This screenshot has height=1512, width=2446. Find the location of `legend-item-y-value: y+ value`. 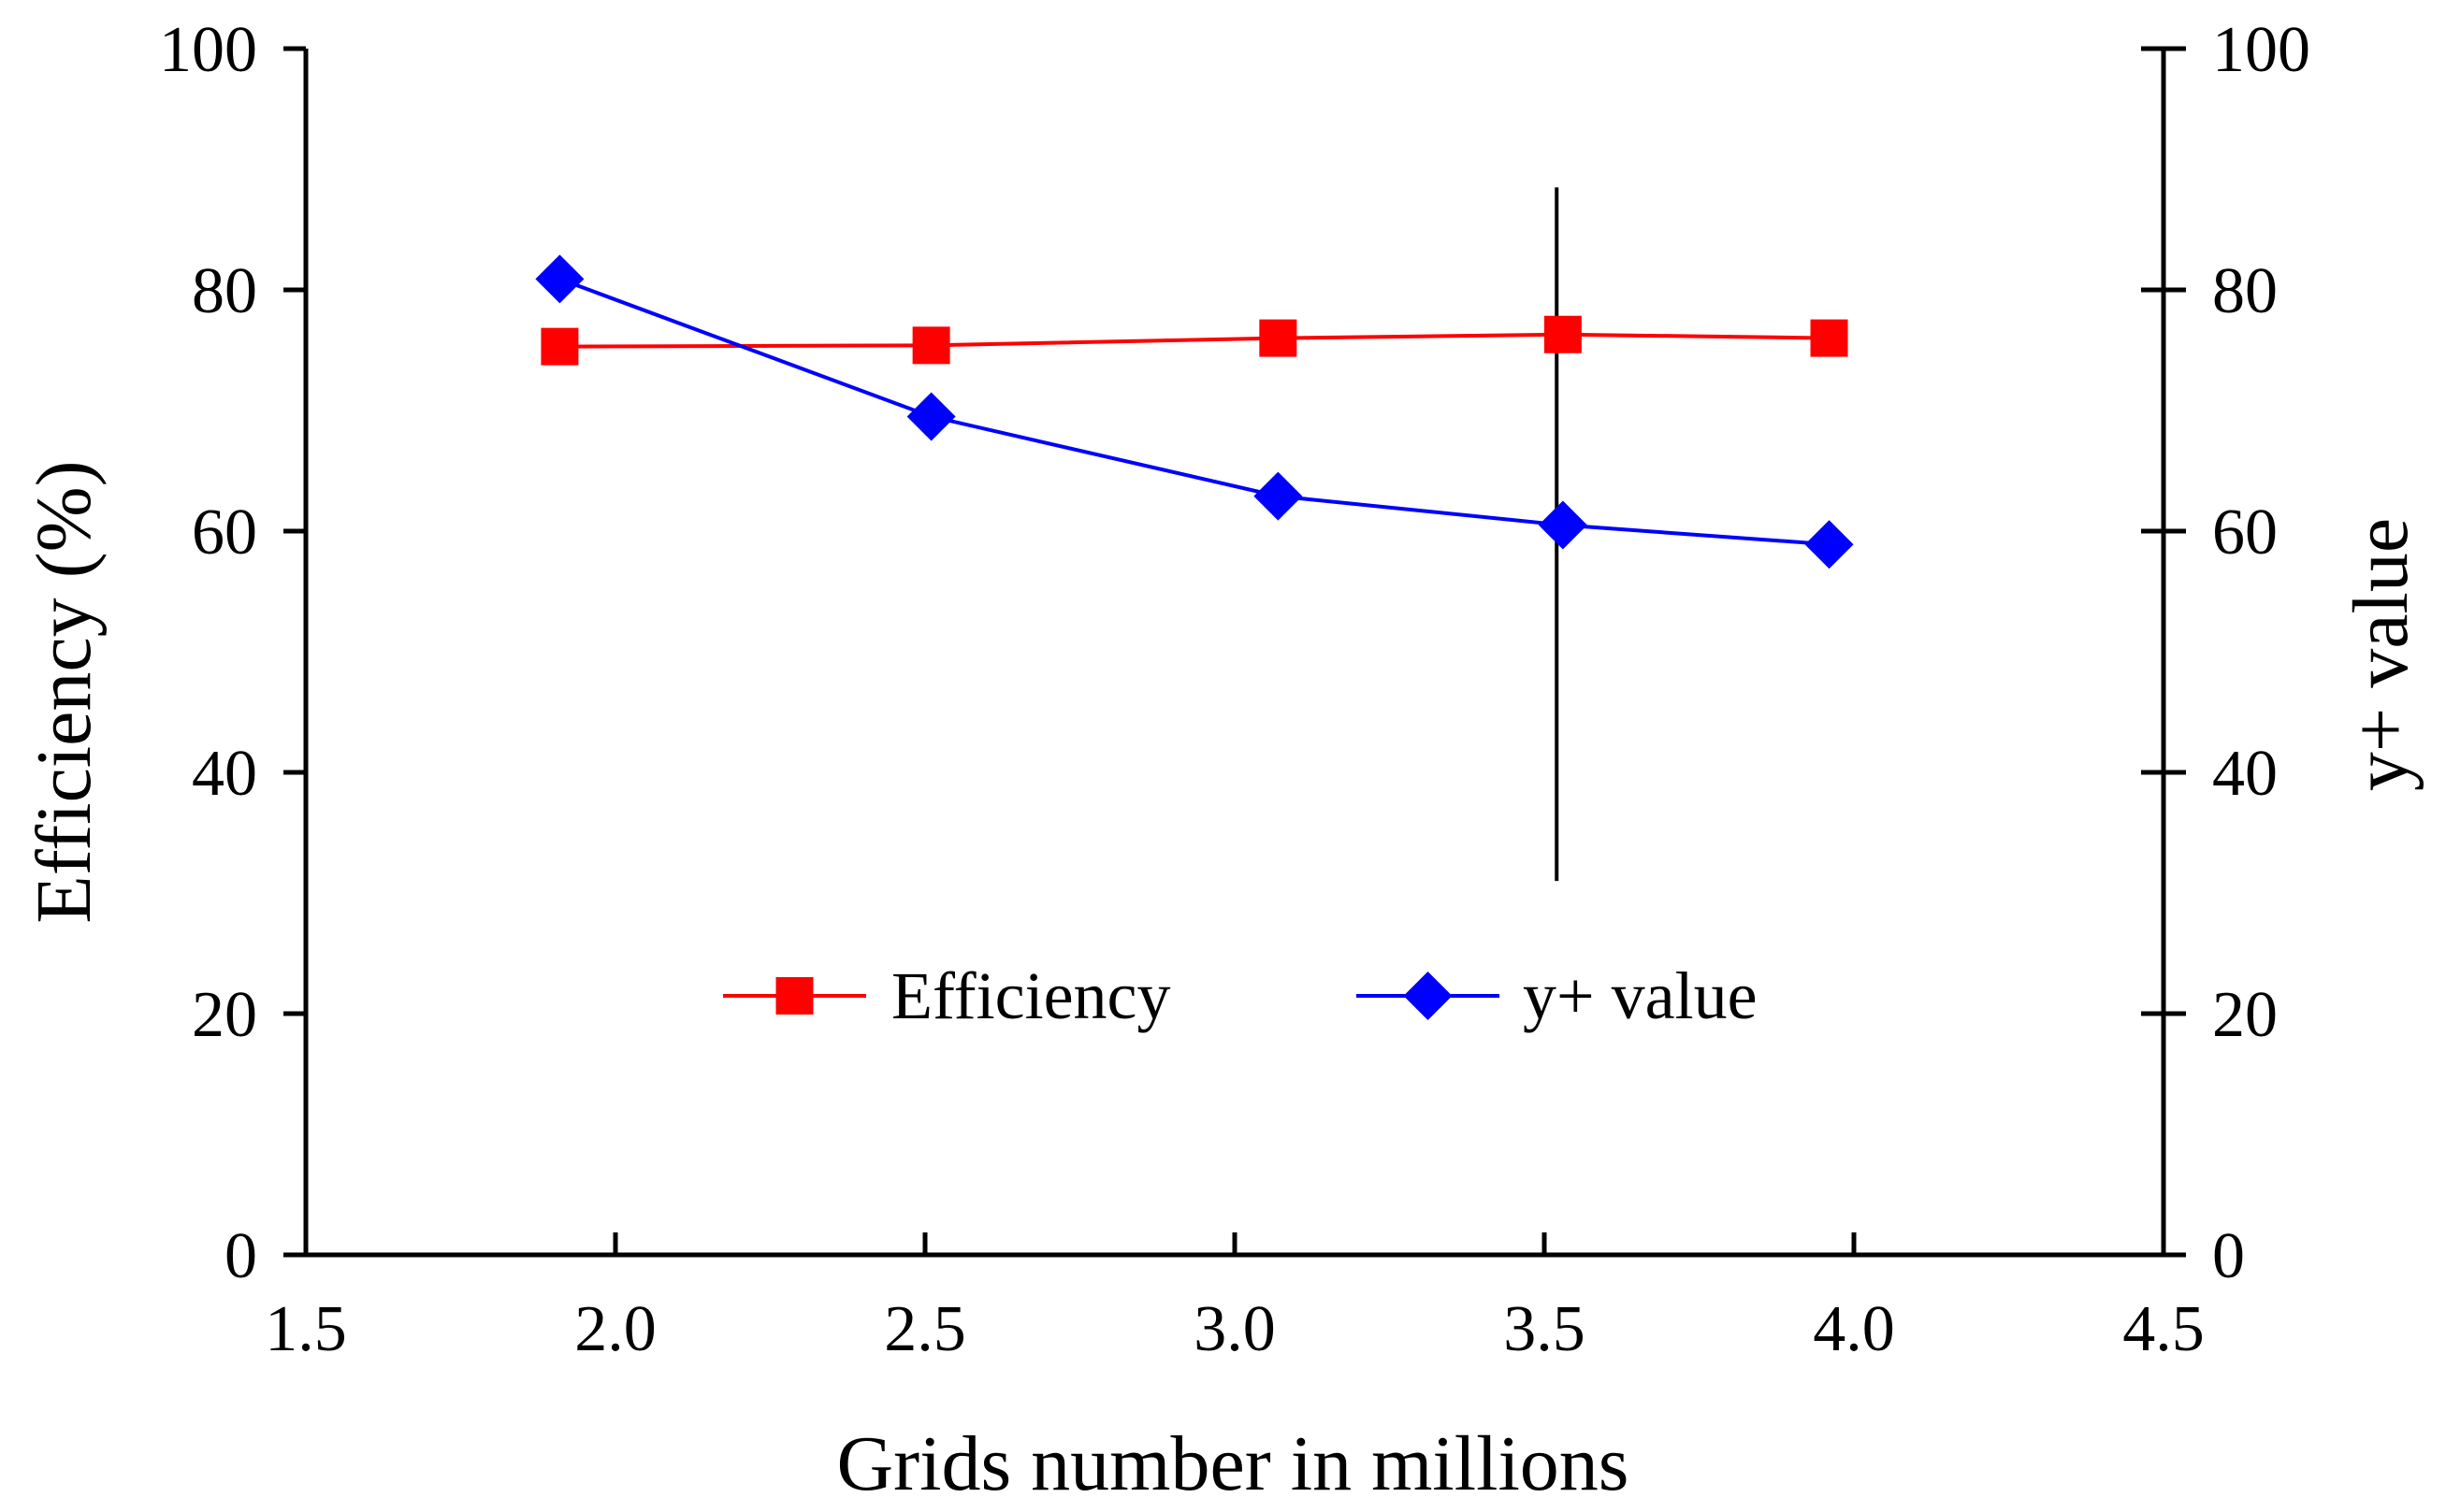

legend-item-y-value: y+ value is located at coordinates (1557, 995).